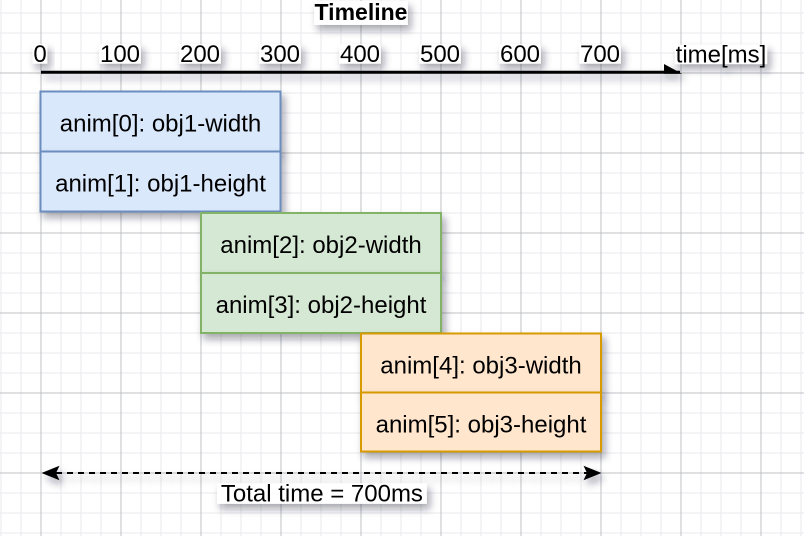  What do you see at coordinates (440, 54) in the screenshot?
I see `svg-text: 500` at bounding box center [440, 54].